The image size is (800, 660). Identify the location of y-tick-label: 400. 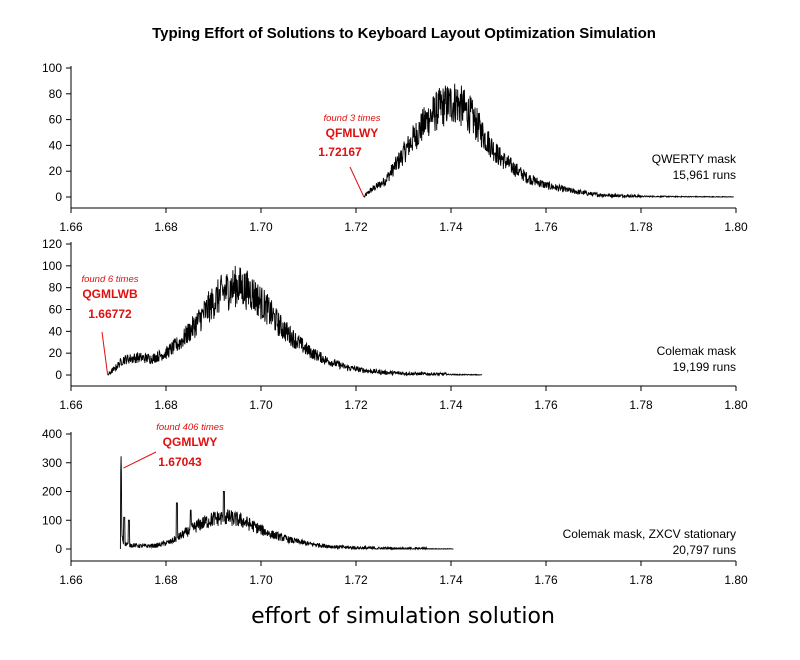
(52, 434).